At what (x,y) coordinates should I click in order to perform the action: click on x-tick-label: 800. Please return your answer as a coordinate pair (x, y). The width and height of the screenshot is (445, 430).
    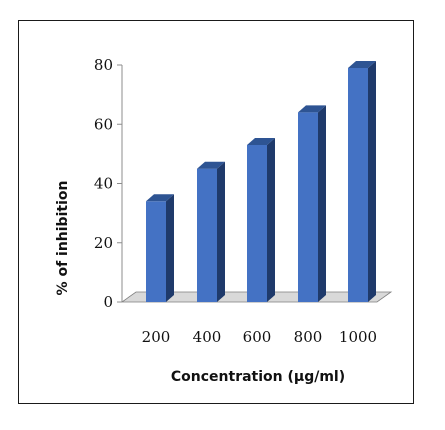
    Looking at the image, I should click on (308, 337).